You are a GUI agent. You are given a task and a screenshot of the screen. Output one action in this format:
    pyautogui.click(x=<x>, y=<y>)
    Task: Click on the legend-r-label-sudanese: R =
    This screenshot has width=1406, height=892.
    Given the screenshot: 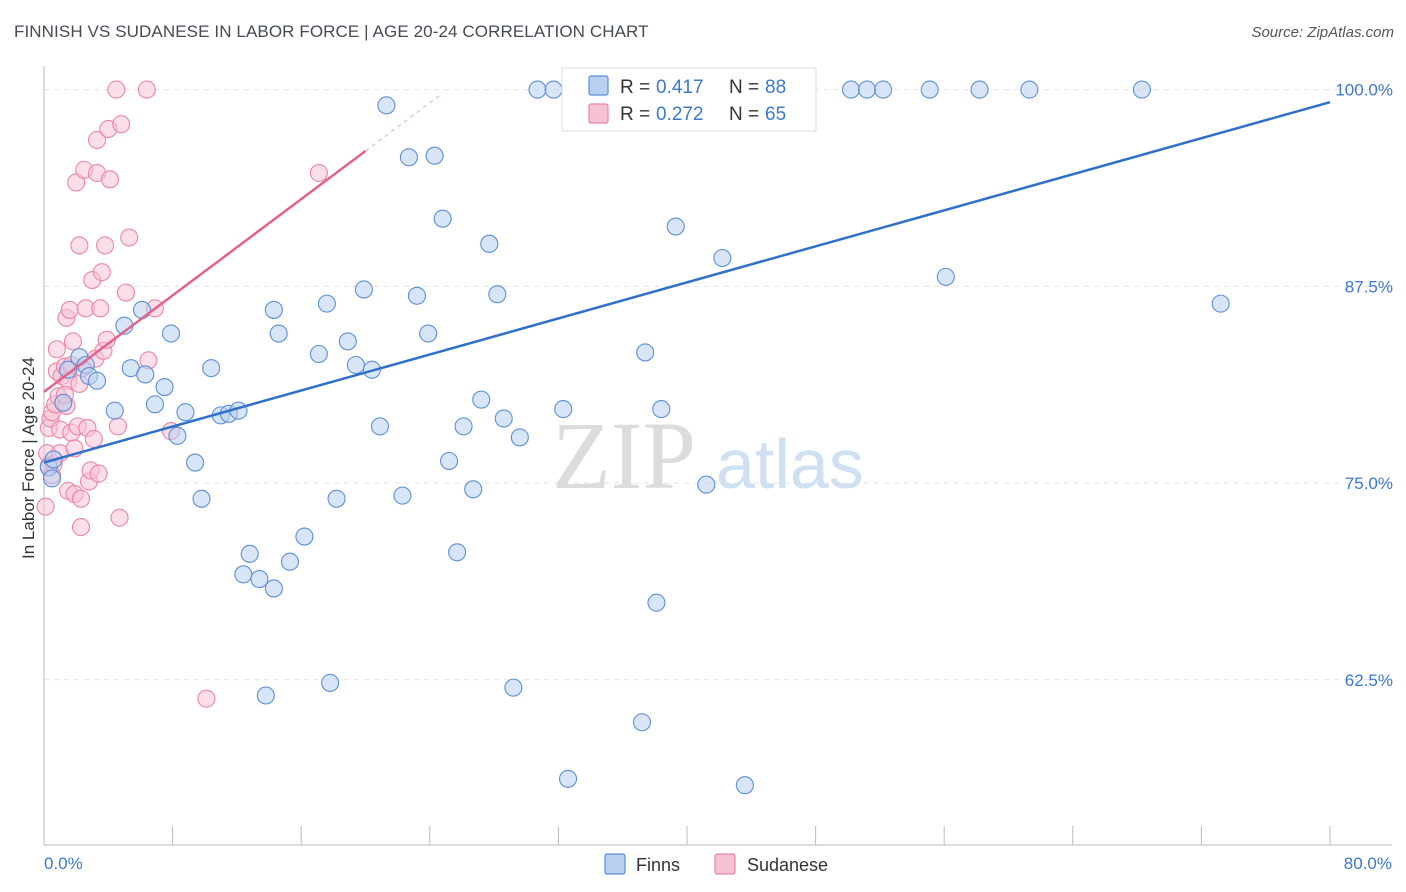 What is the action you would take?
    pyautogui.click(x=635, y=114)
    